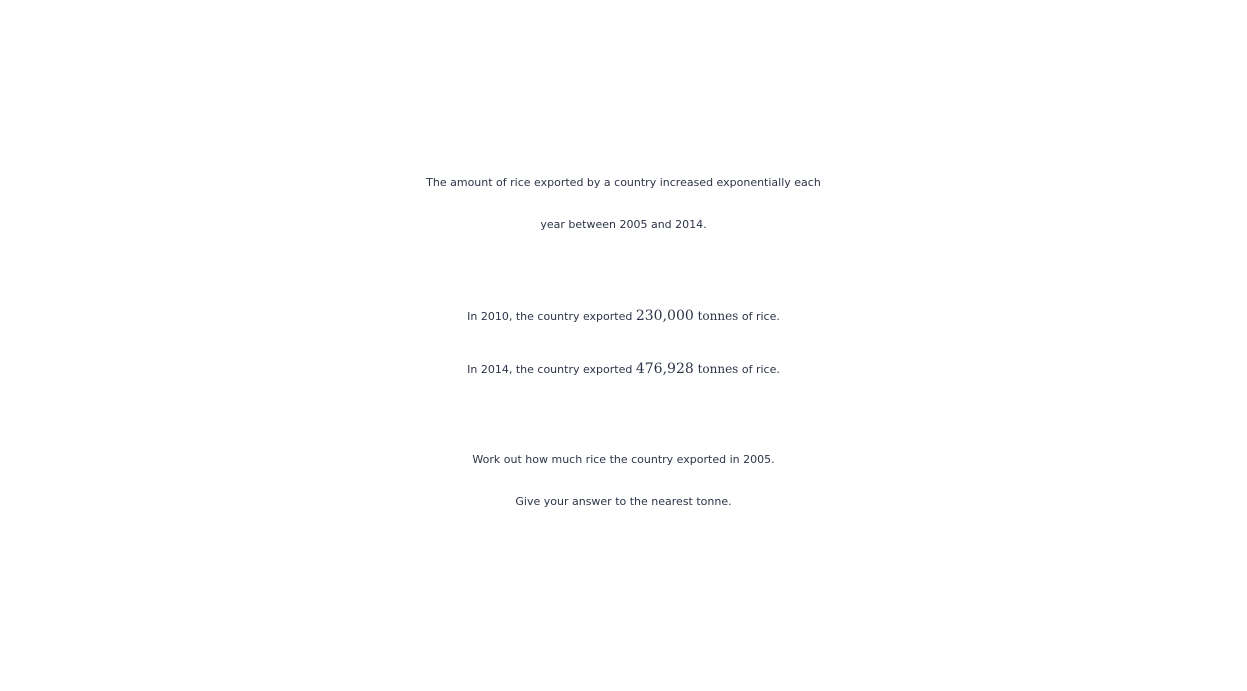 This screenshot has width=1247, height=691. Describe the element at coordinates (551, 369) in the screenshot. I see `fact-2014-prefix: In 2014, the country exported` at that location.